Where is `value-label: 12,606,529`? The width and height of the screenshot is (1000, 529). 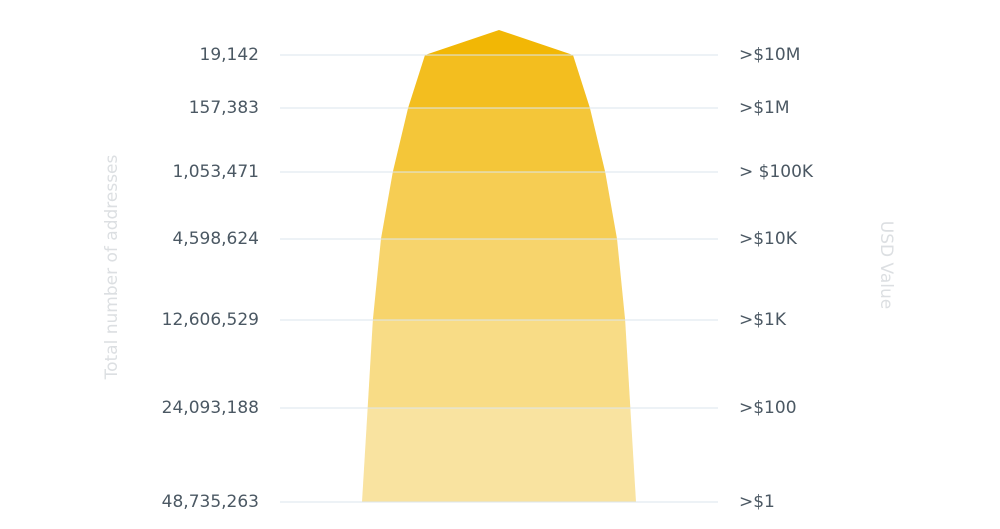 value-label: 12,606,529 is located at coordinates (210, 320).